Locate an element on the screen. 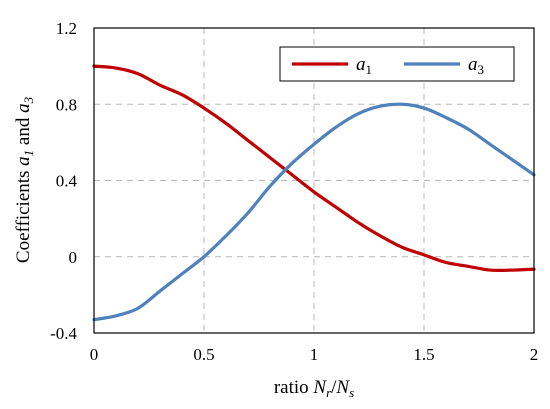 This screenshot has height=409, width=550. x-tick-label: 2 is located at coordinates (534, 354).